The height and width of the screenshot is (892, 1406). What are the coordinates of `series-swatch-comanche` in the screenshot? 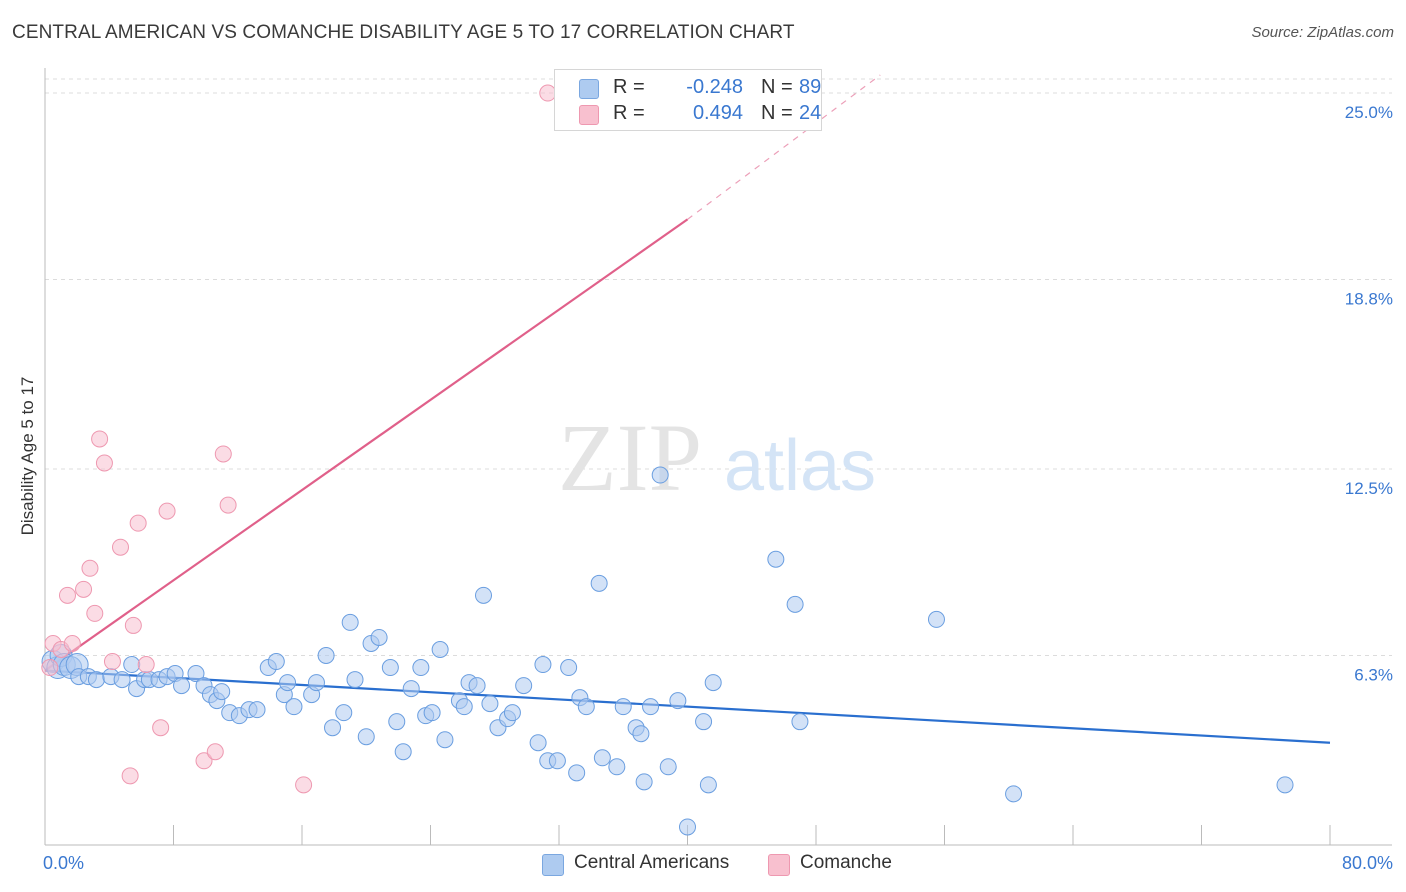 It's located at (779, 865).